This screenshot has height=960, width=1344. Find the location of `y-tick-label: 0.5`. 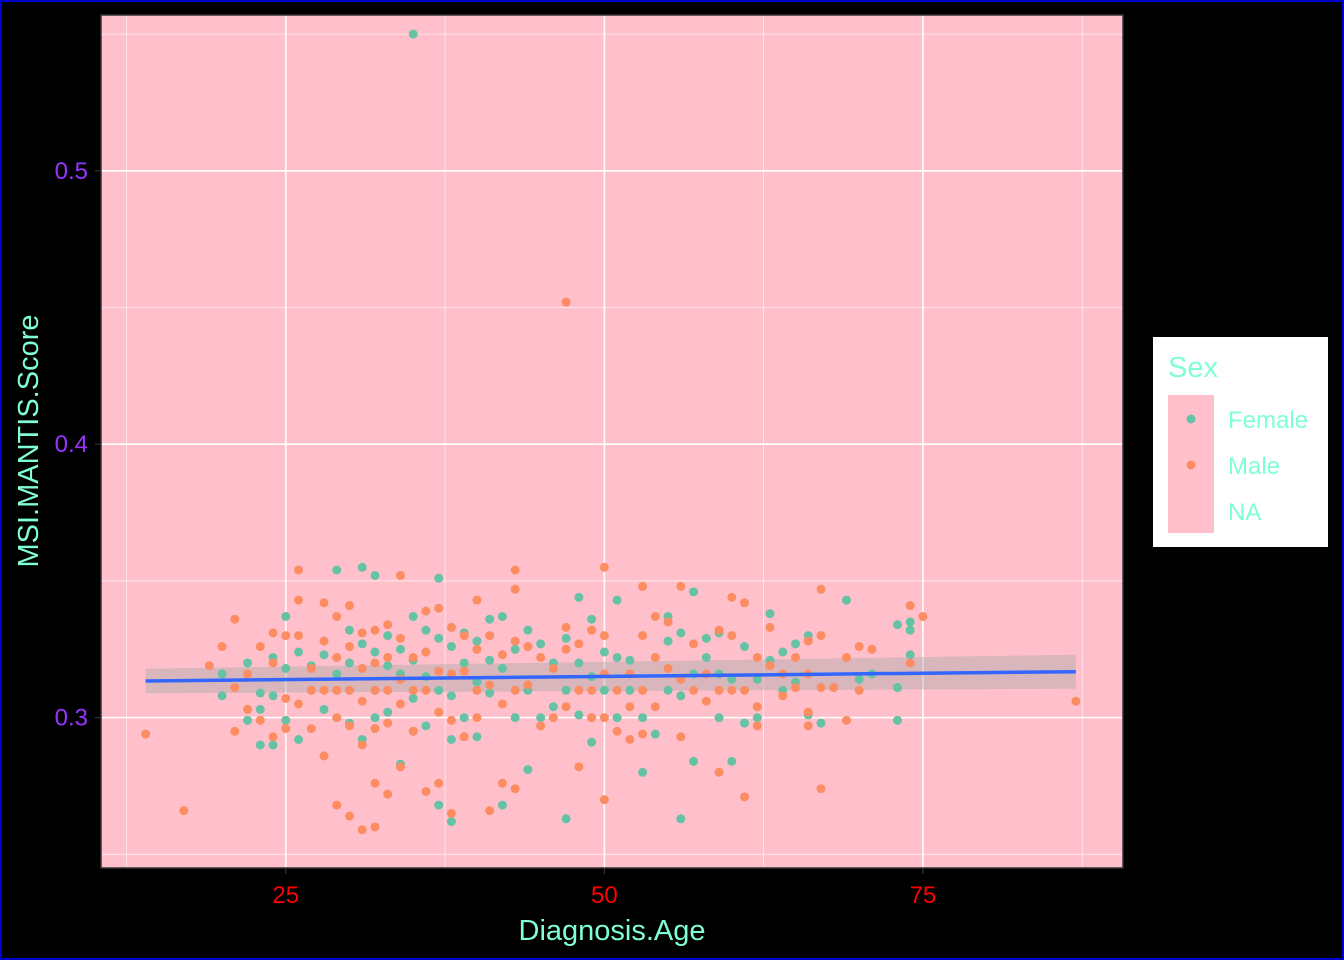

y-tick-label: 0.5 is located at coordinates (71, 171).